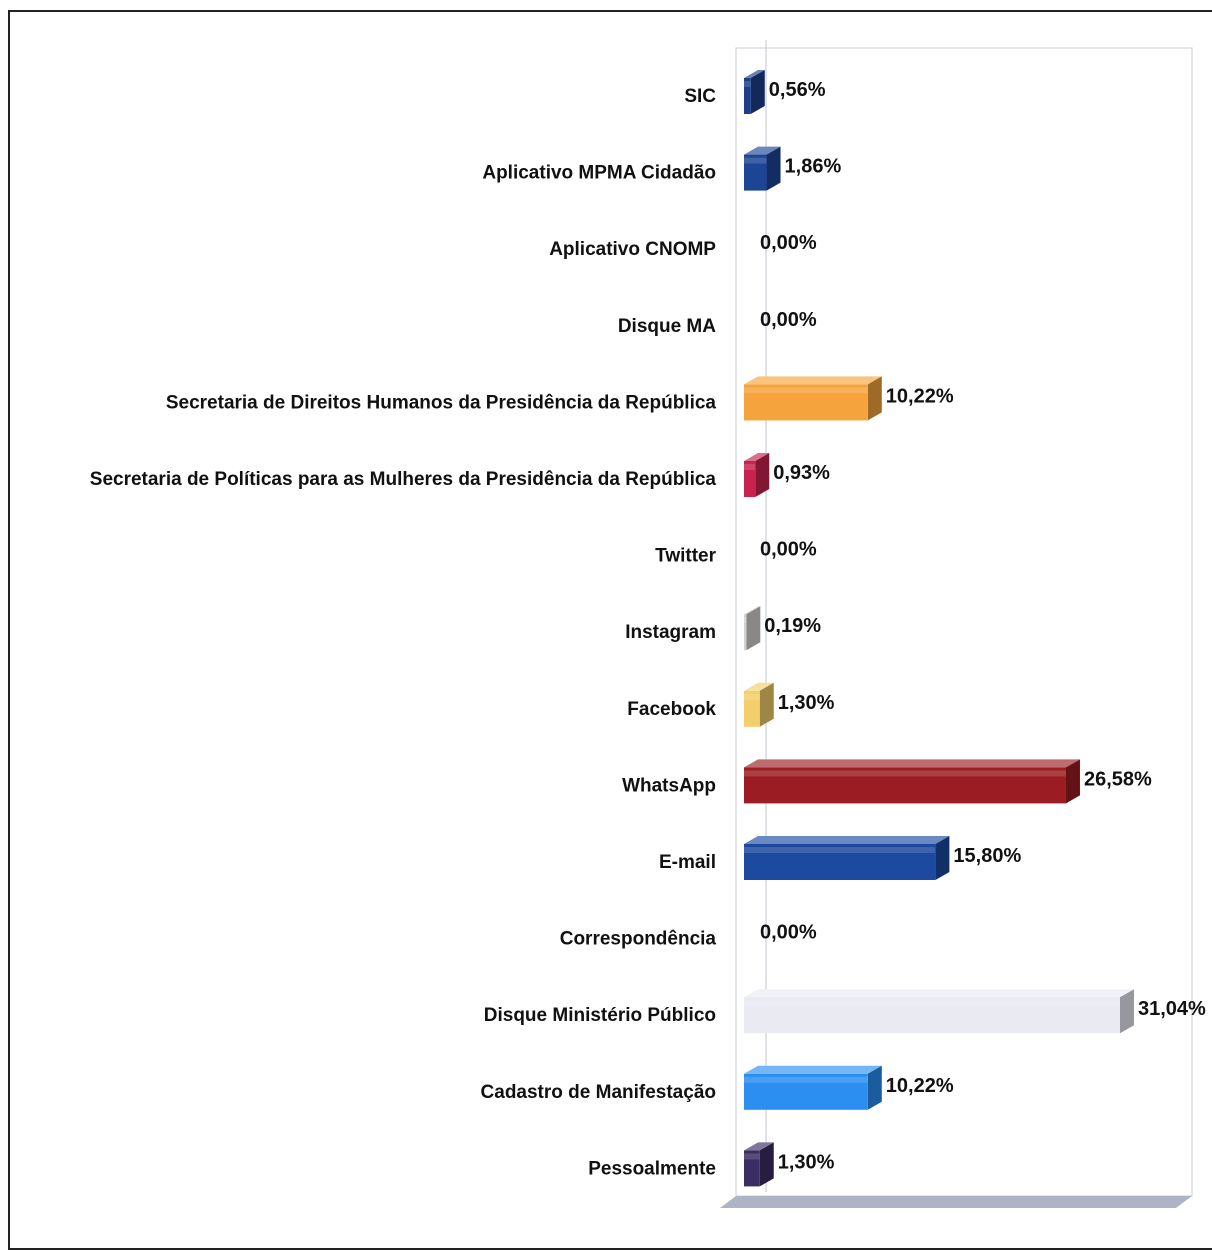 Image resolution: width=1212 pixels, height=1250 pixels. Describe the element at coordinates (632, 249) in the screenshot. I see `category-label: Aplicativo CNOMP` at that location.